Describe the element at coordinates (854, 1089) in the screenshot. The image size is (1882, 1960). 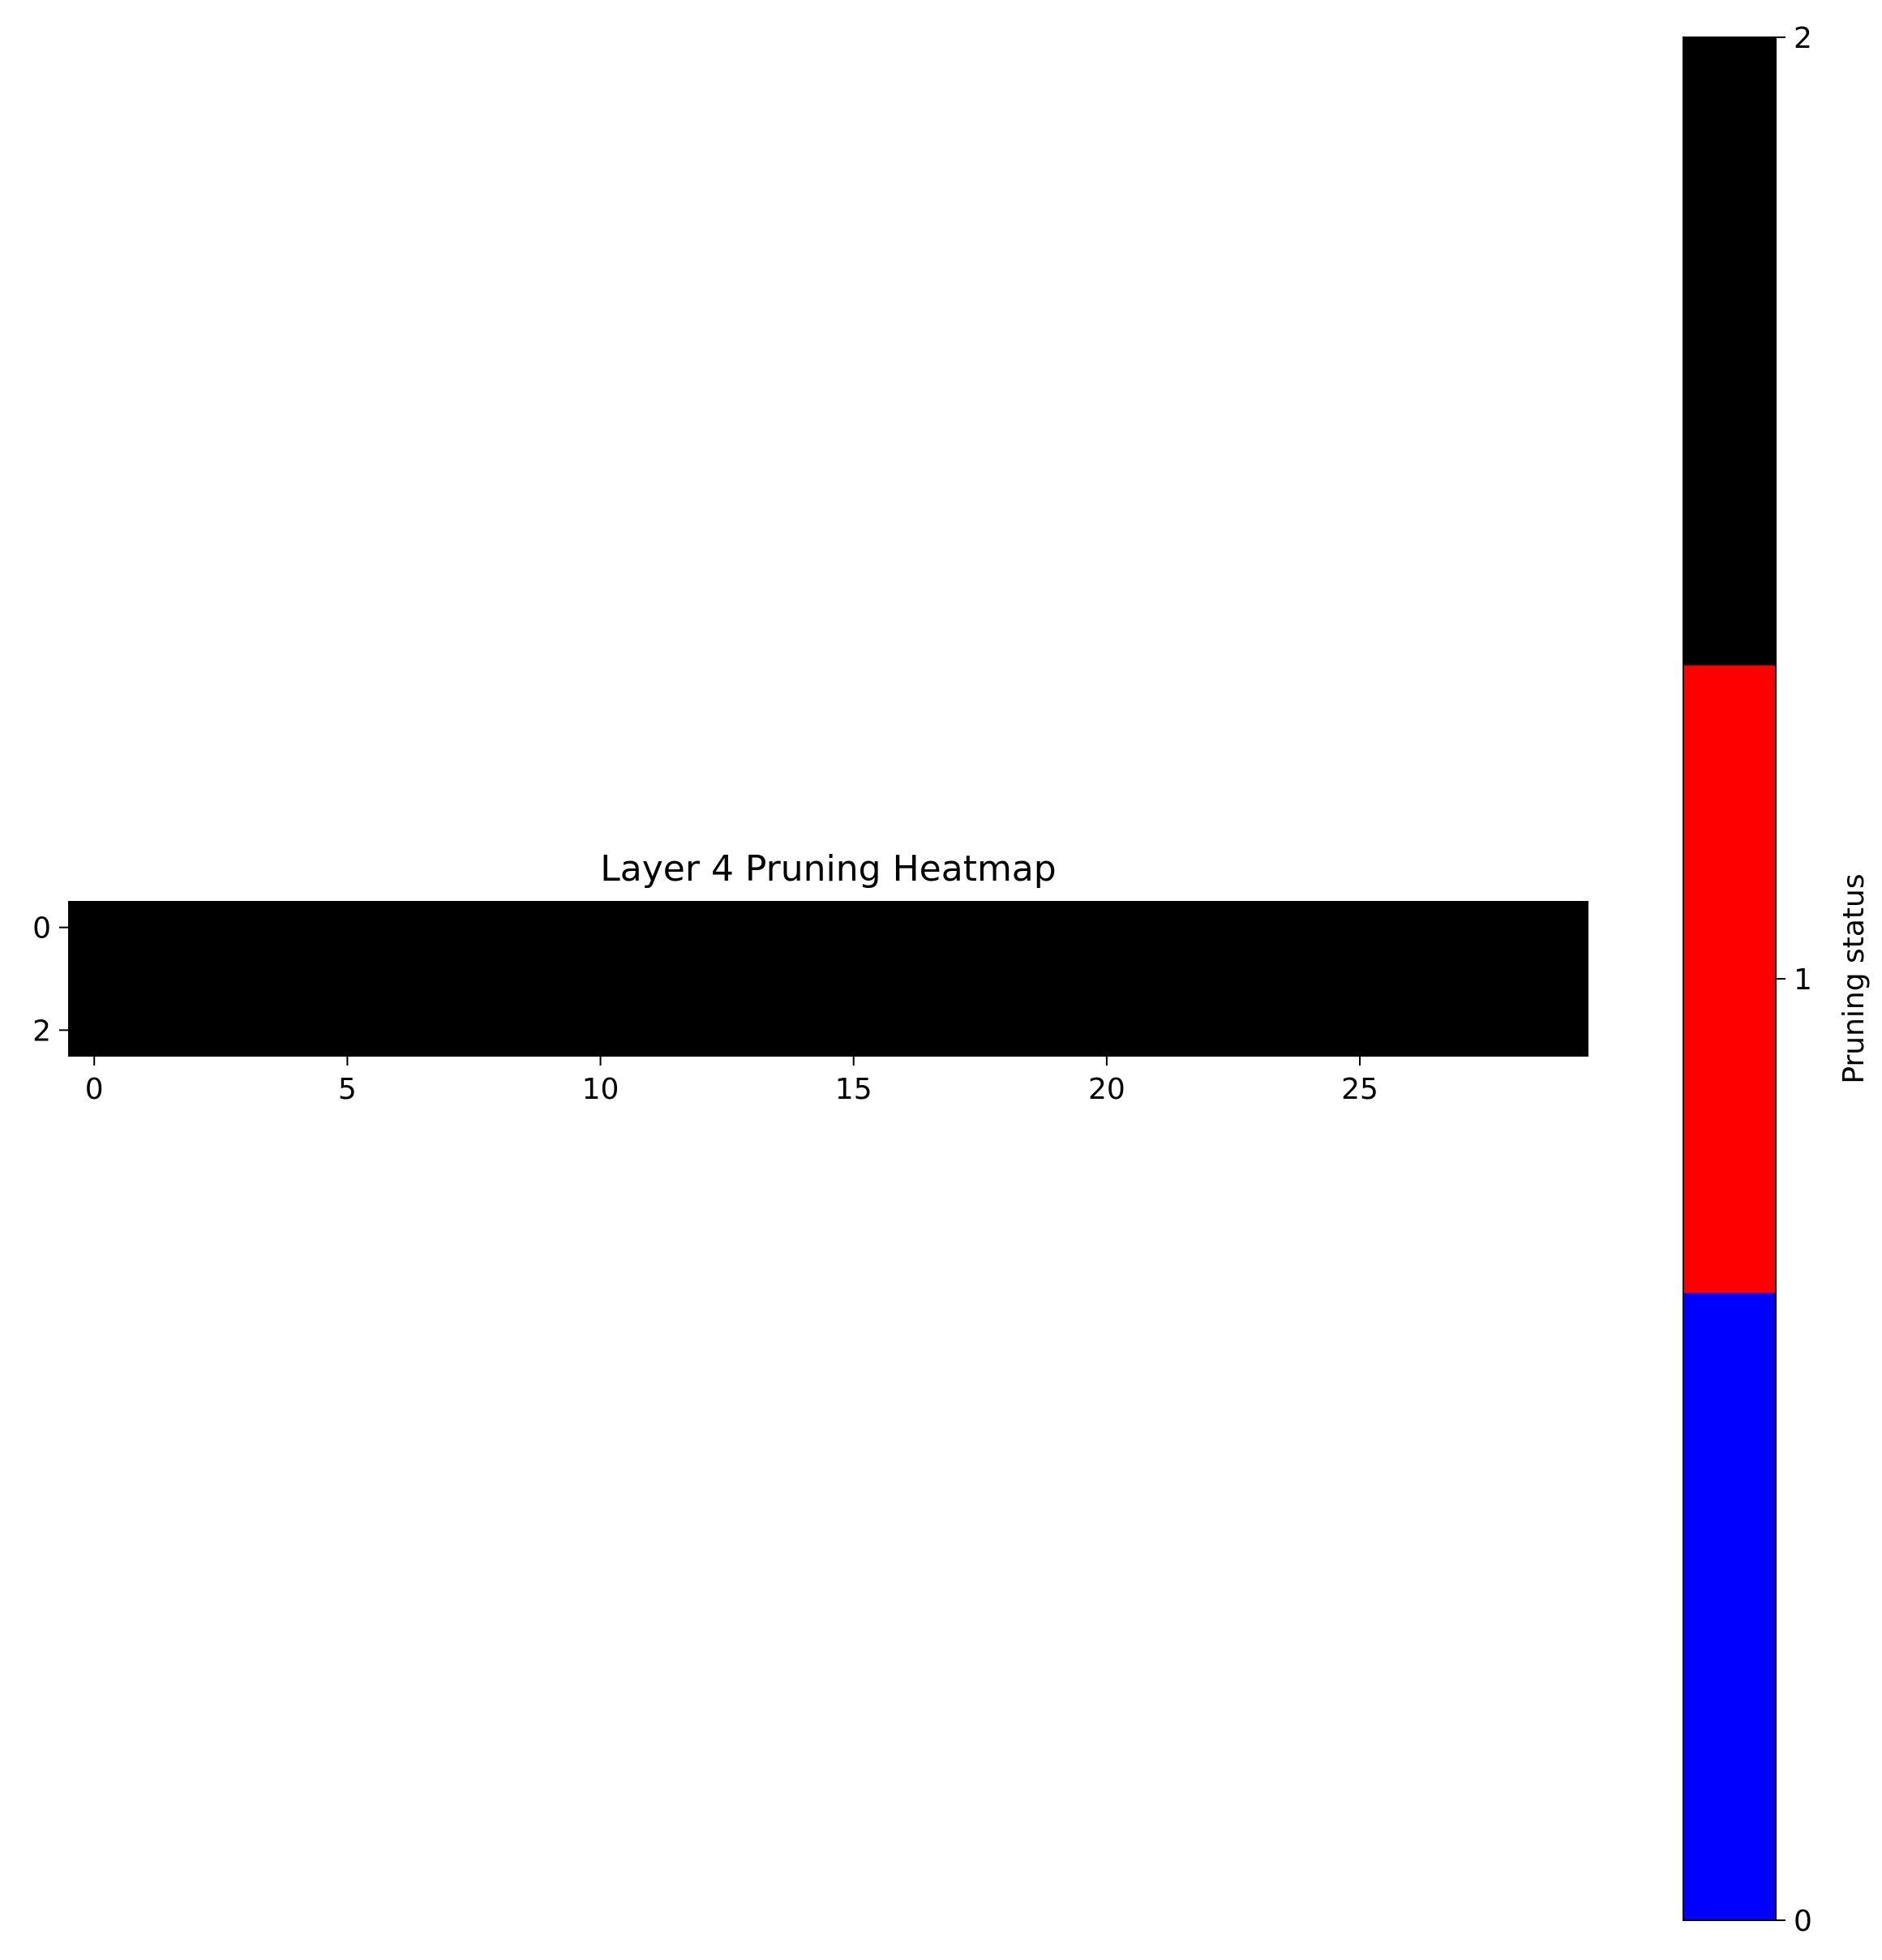
I see `x-tick-label: 15` at that location.